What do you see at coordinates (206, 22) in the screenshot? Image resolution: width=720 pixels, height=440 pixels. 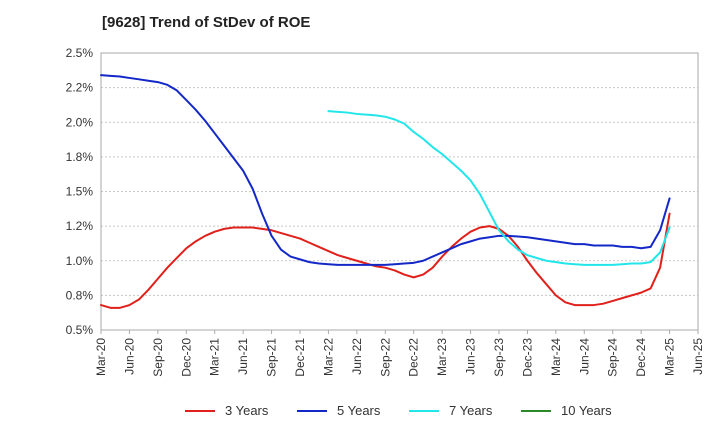 I see `chart-title: [9628] Trend of StDev of ROE` at bounding box center [206, 22].